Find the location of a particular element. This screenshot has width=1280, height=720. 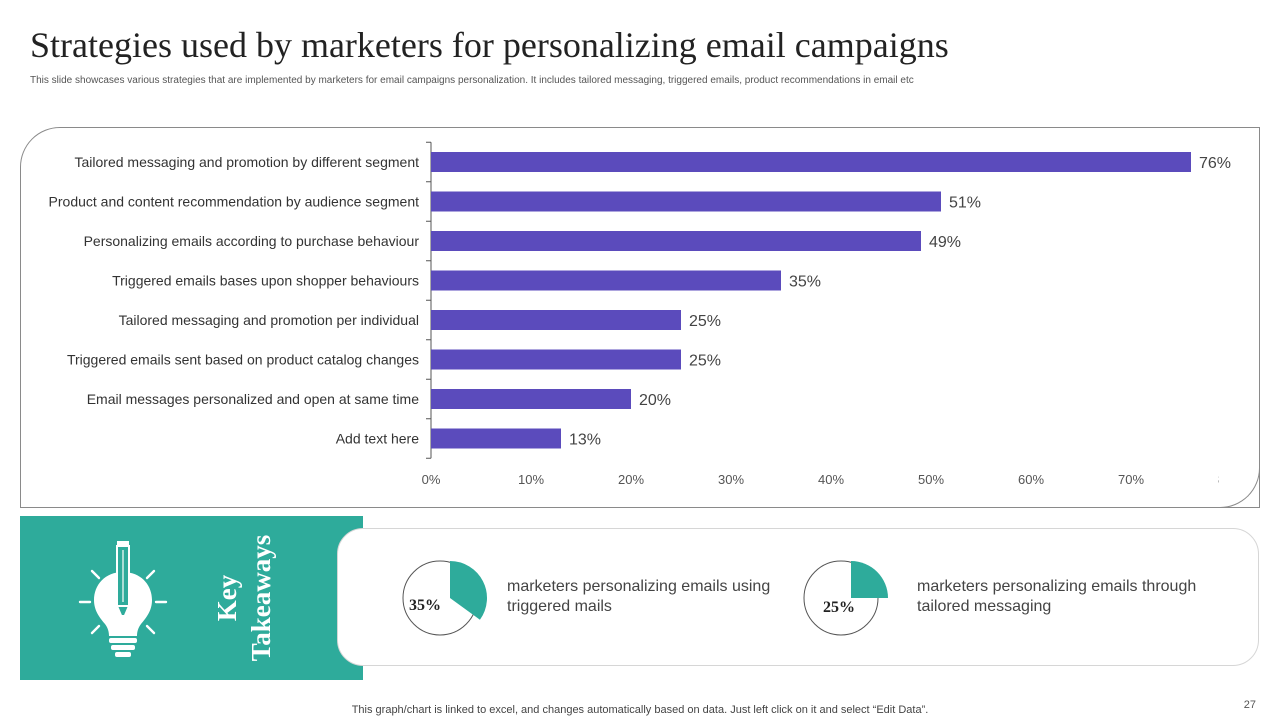

x-tick-label: 0% is located at coordinates (431, 479).